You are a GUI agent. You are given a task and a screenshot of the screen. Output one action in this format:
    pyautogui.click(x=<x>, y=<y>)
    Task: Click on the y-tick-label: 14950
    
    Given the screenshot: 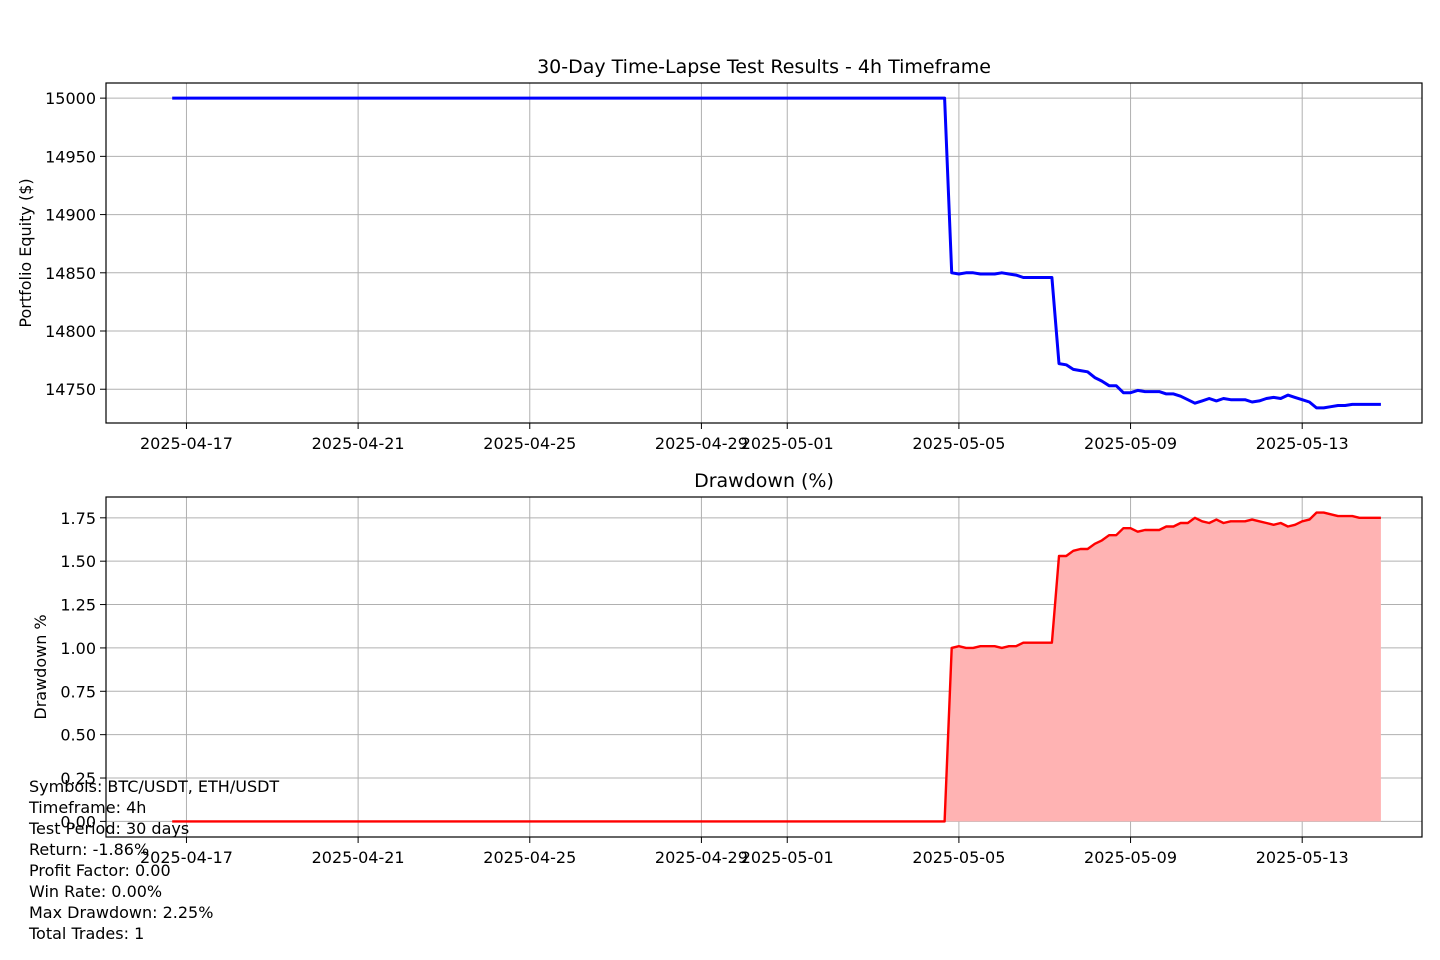 What is the action you would take?
    pyautogui.click(x=70, y=156)
    